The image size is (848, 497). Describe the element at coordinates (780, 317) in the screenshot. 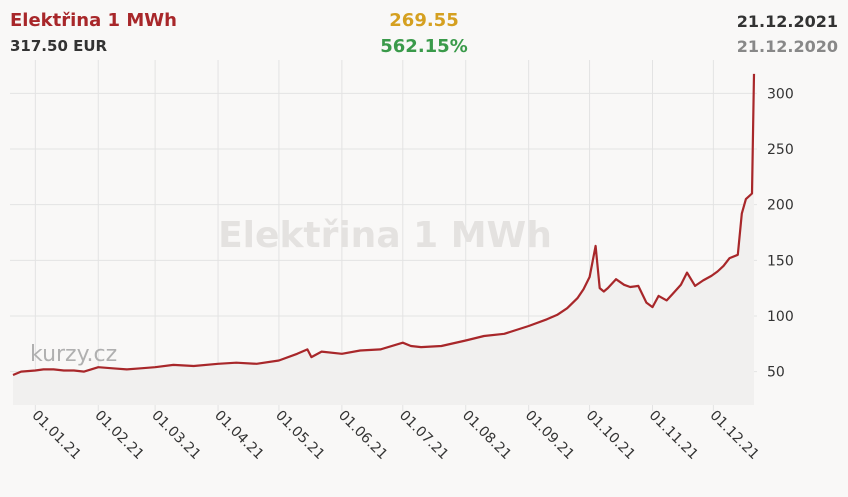

I see `y-tick-label: 100` at that location.